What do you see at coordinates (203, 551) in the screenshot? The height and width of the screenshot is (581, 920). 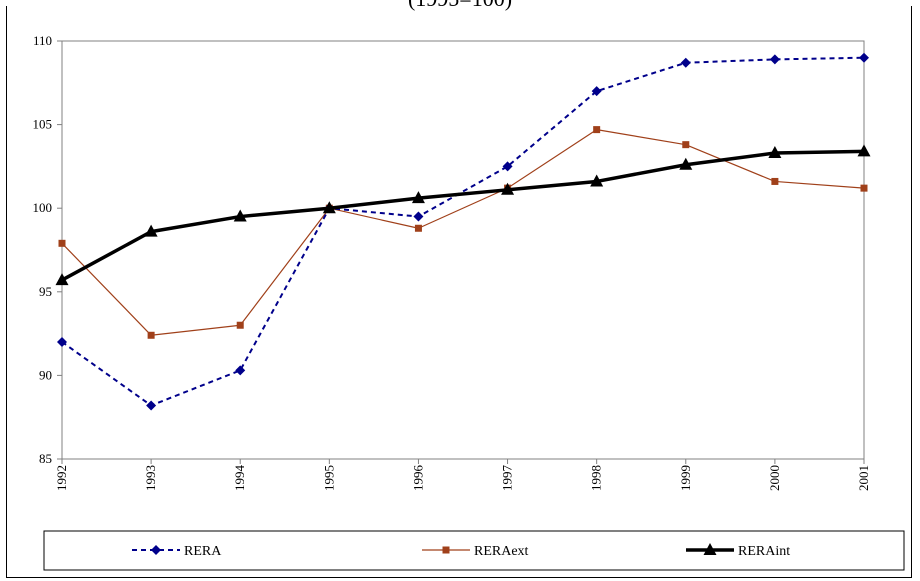 I see `legend-label-rera: RERA` at bounding box center [203, 551].